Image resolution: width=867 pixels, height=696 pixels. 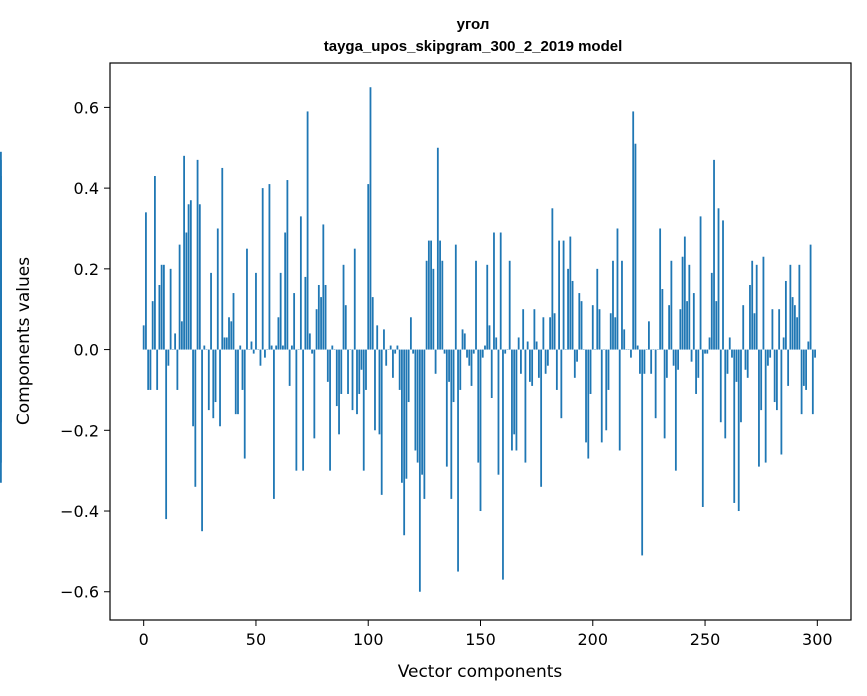 What do you see at coordinates (480, 639) in the screenshot?
I see `x-tick-label: 150` at bounding box center [480, 639].